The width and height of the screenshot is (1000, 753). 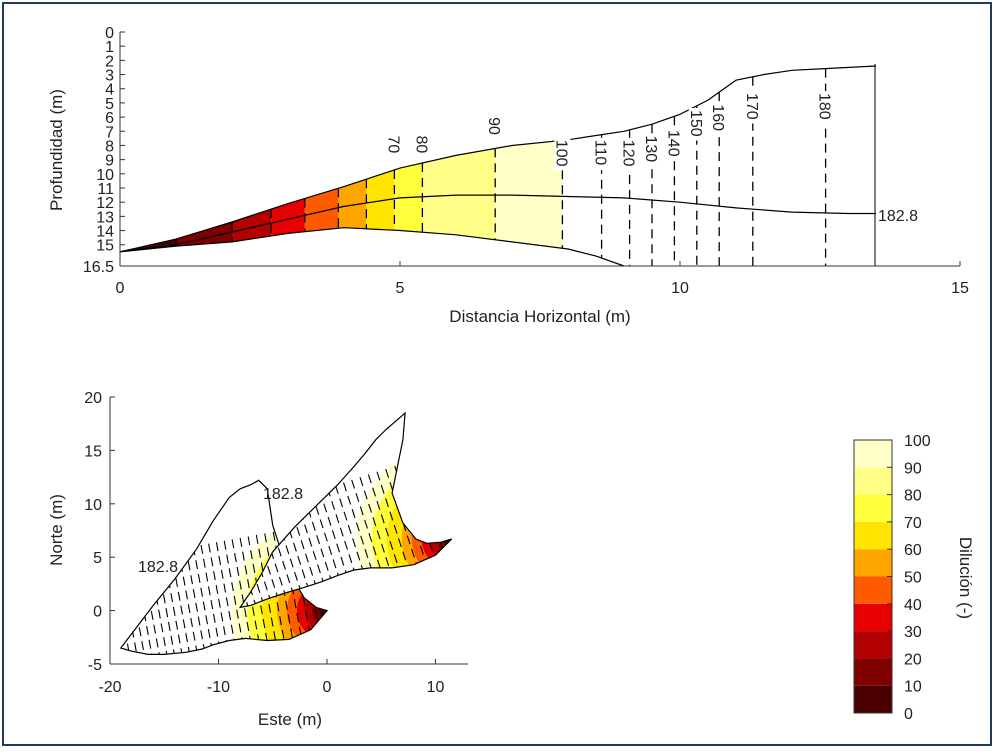 I want to click on profile-contour-label: 150, so click(x=695, y=123).